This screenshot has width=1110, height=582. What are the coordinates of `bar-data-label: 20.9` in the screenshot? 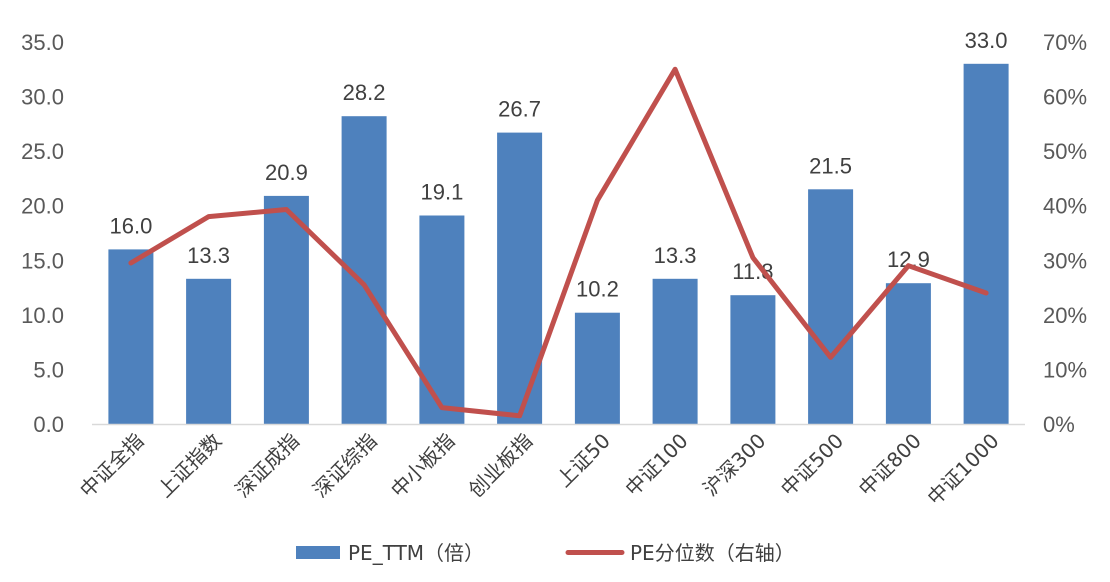 It's located at (286, 172).